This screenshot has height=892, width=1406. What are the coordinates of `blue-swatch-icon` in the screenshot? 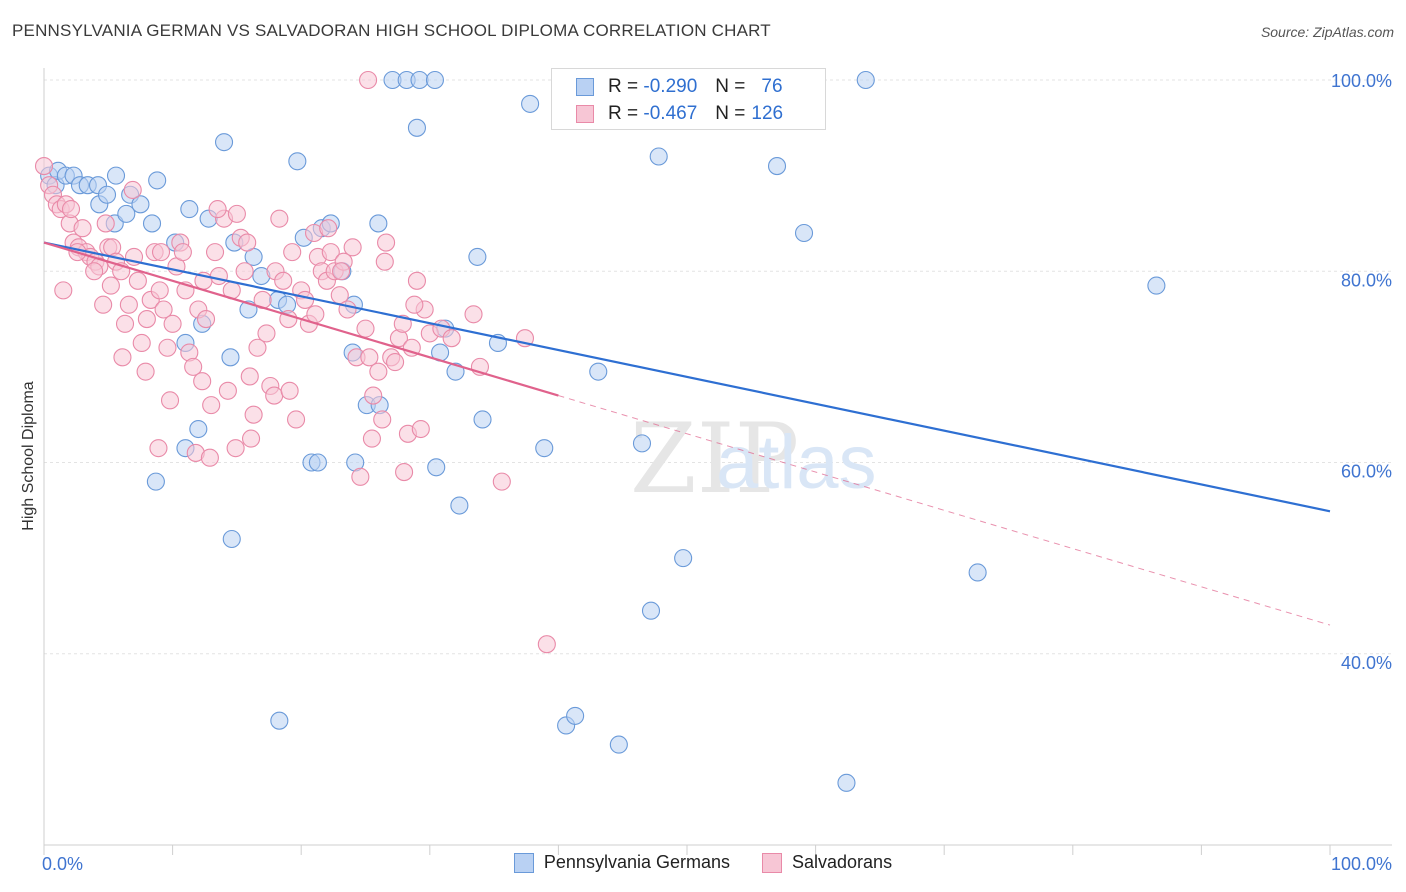 It's located at (585, 87).